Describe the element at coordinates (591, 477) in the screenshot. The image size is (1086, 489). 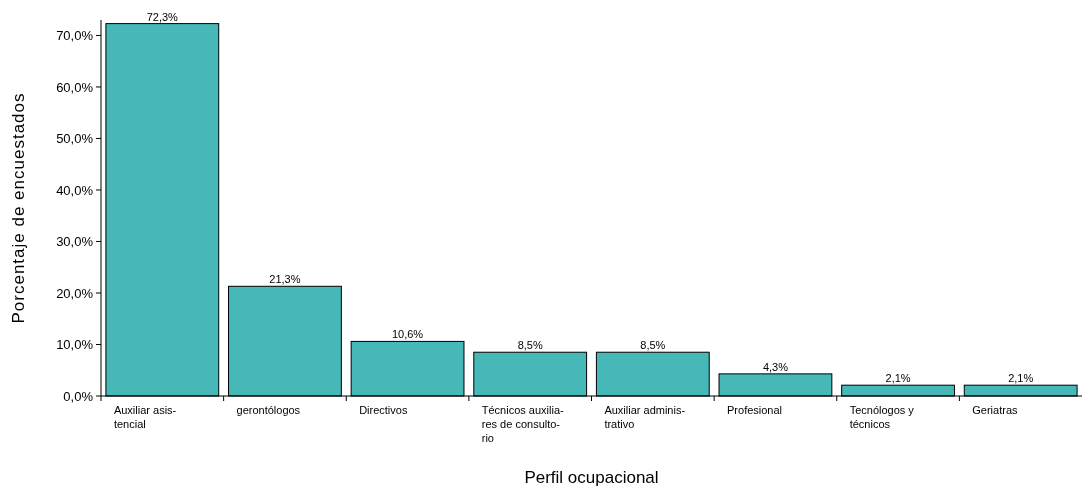
I see `x-axis-title: Perfil ocupacional` at that location.